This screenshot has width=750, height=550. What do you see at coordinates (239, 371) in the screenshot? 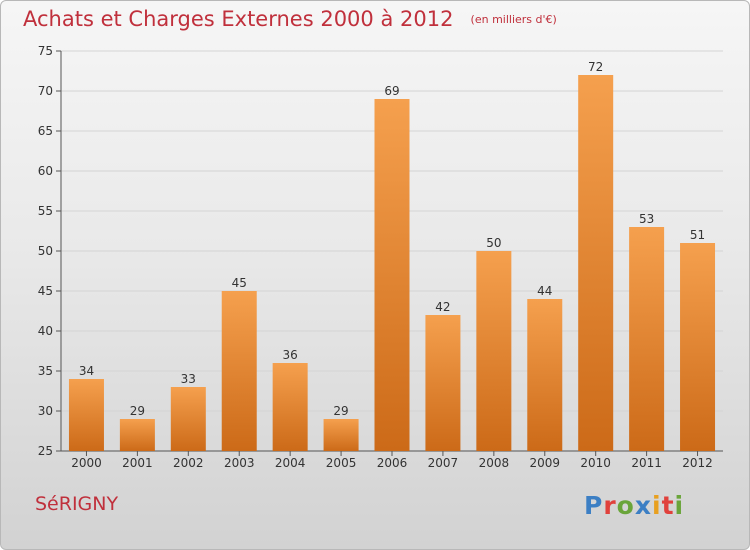
I see `bar-2003` at bounding box center [239, 371].